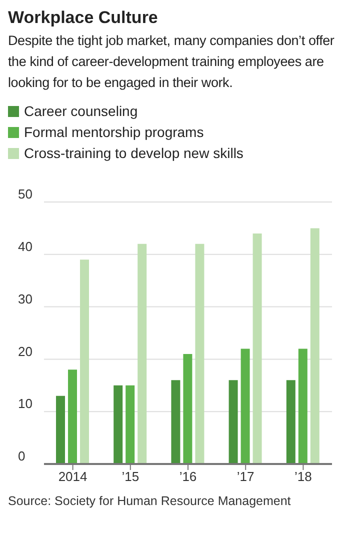  What do you see at coordinates (188, 476) in the screenshot?
I see `x-tick-label: ’16` at bounding box center [188, 476].